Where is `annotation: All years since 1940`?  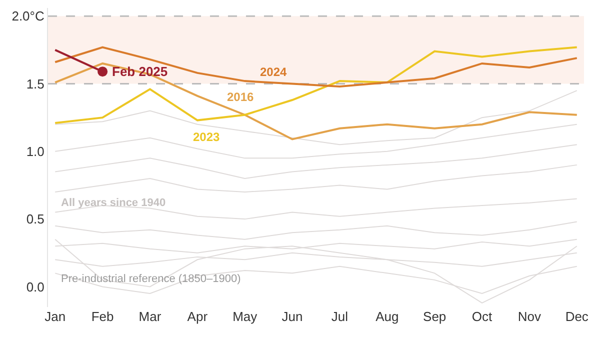 annotation: All years since 1940 is located at coordinates (113, 203).